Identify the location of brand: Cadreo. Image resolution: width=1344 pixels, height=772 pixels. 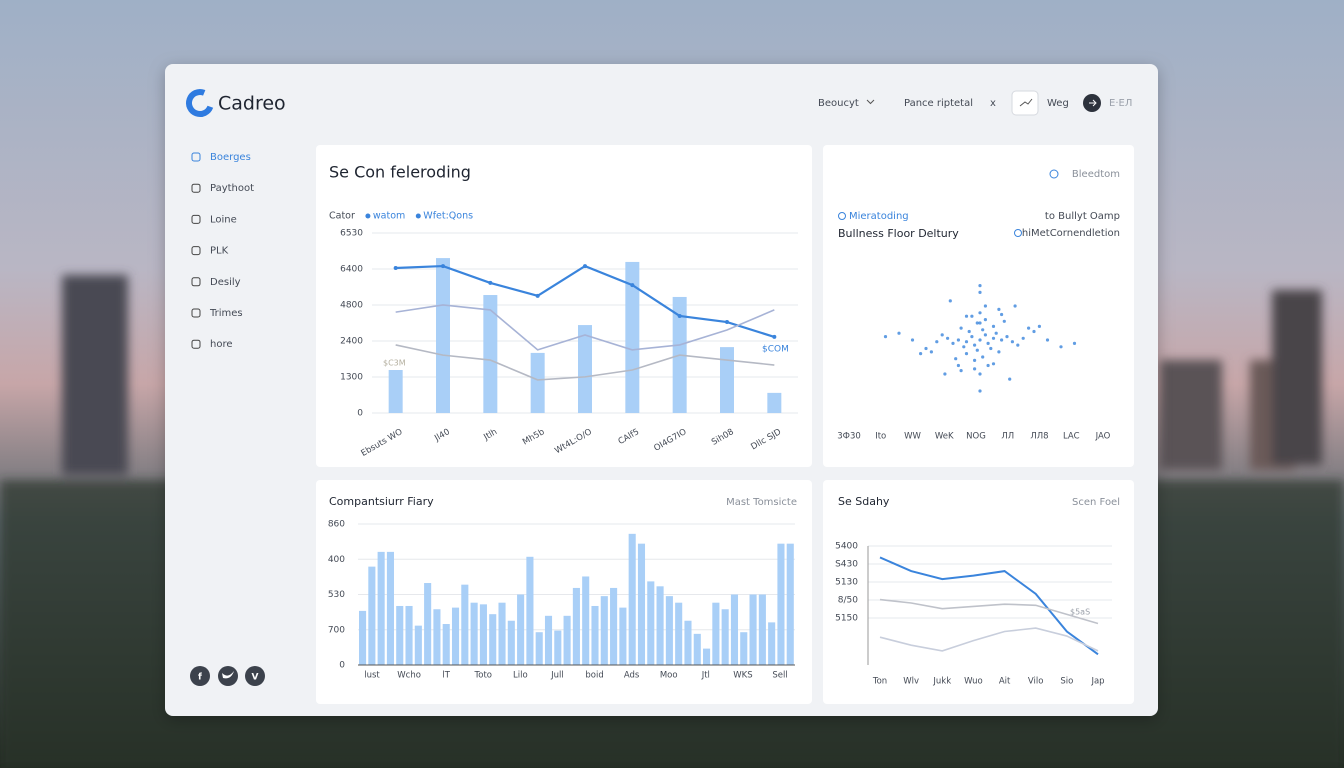
(252, 104).